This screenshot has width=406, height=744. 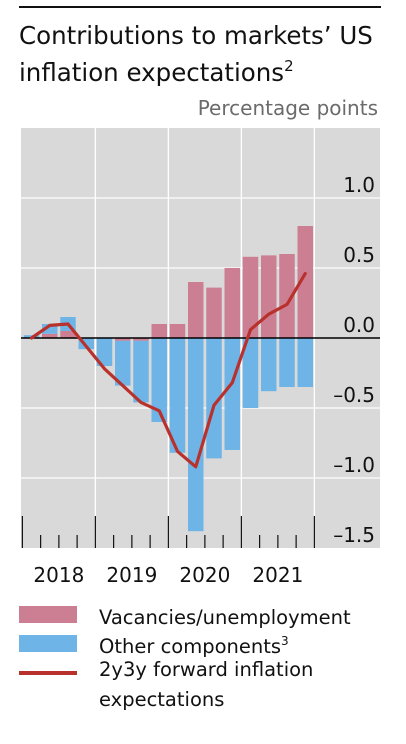 What do you see at coordinates (194, 646) in the screenshot?
I see `legend-label-other-components: Other components3` at bounding box center [194, 646].